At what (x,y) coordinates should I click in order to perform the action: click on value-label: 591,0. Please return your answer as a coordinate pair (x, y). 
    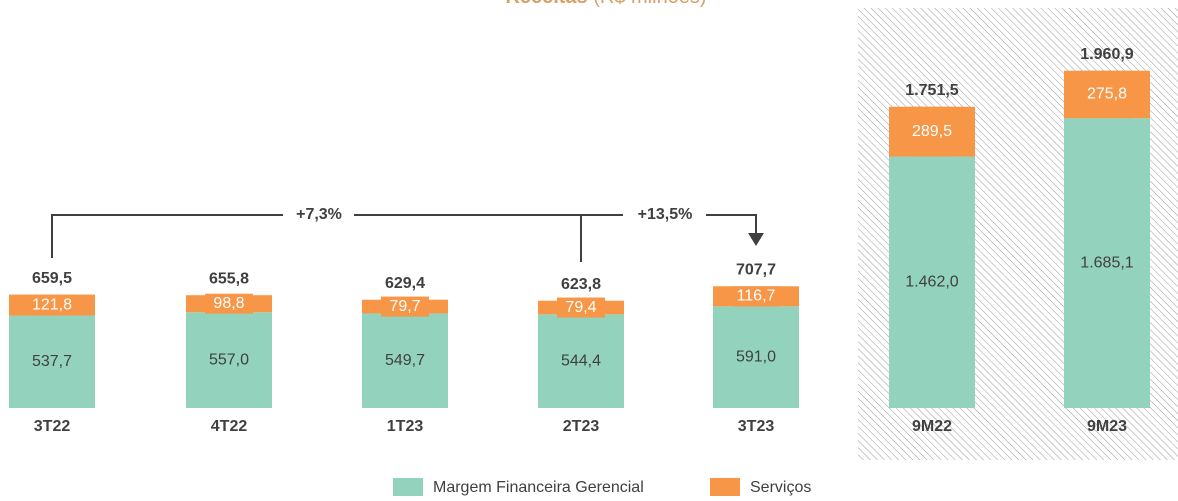
    Looking at the image, I should click on (756, 356).